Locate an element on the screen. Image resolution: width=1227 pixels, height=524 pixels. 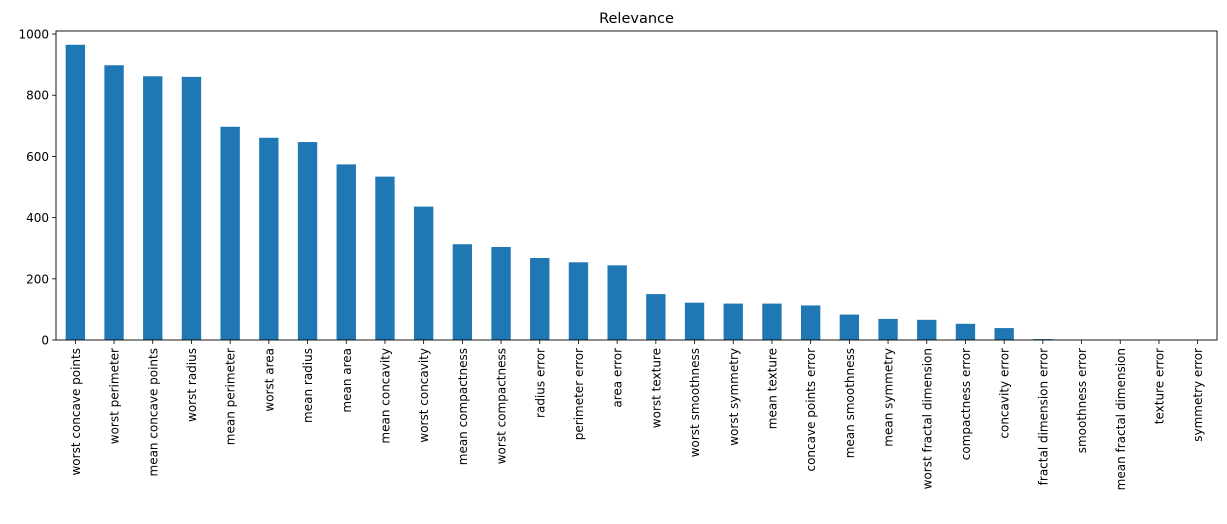
x-tick-label: radius error is located at coordinates (540, 383).